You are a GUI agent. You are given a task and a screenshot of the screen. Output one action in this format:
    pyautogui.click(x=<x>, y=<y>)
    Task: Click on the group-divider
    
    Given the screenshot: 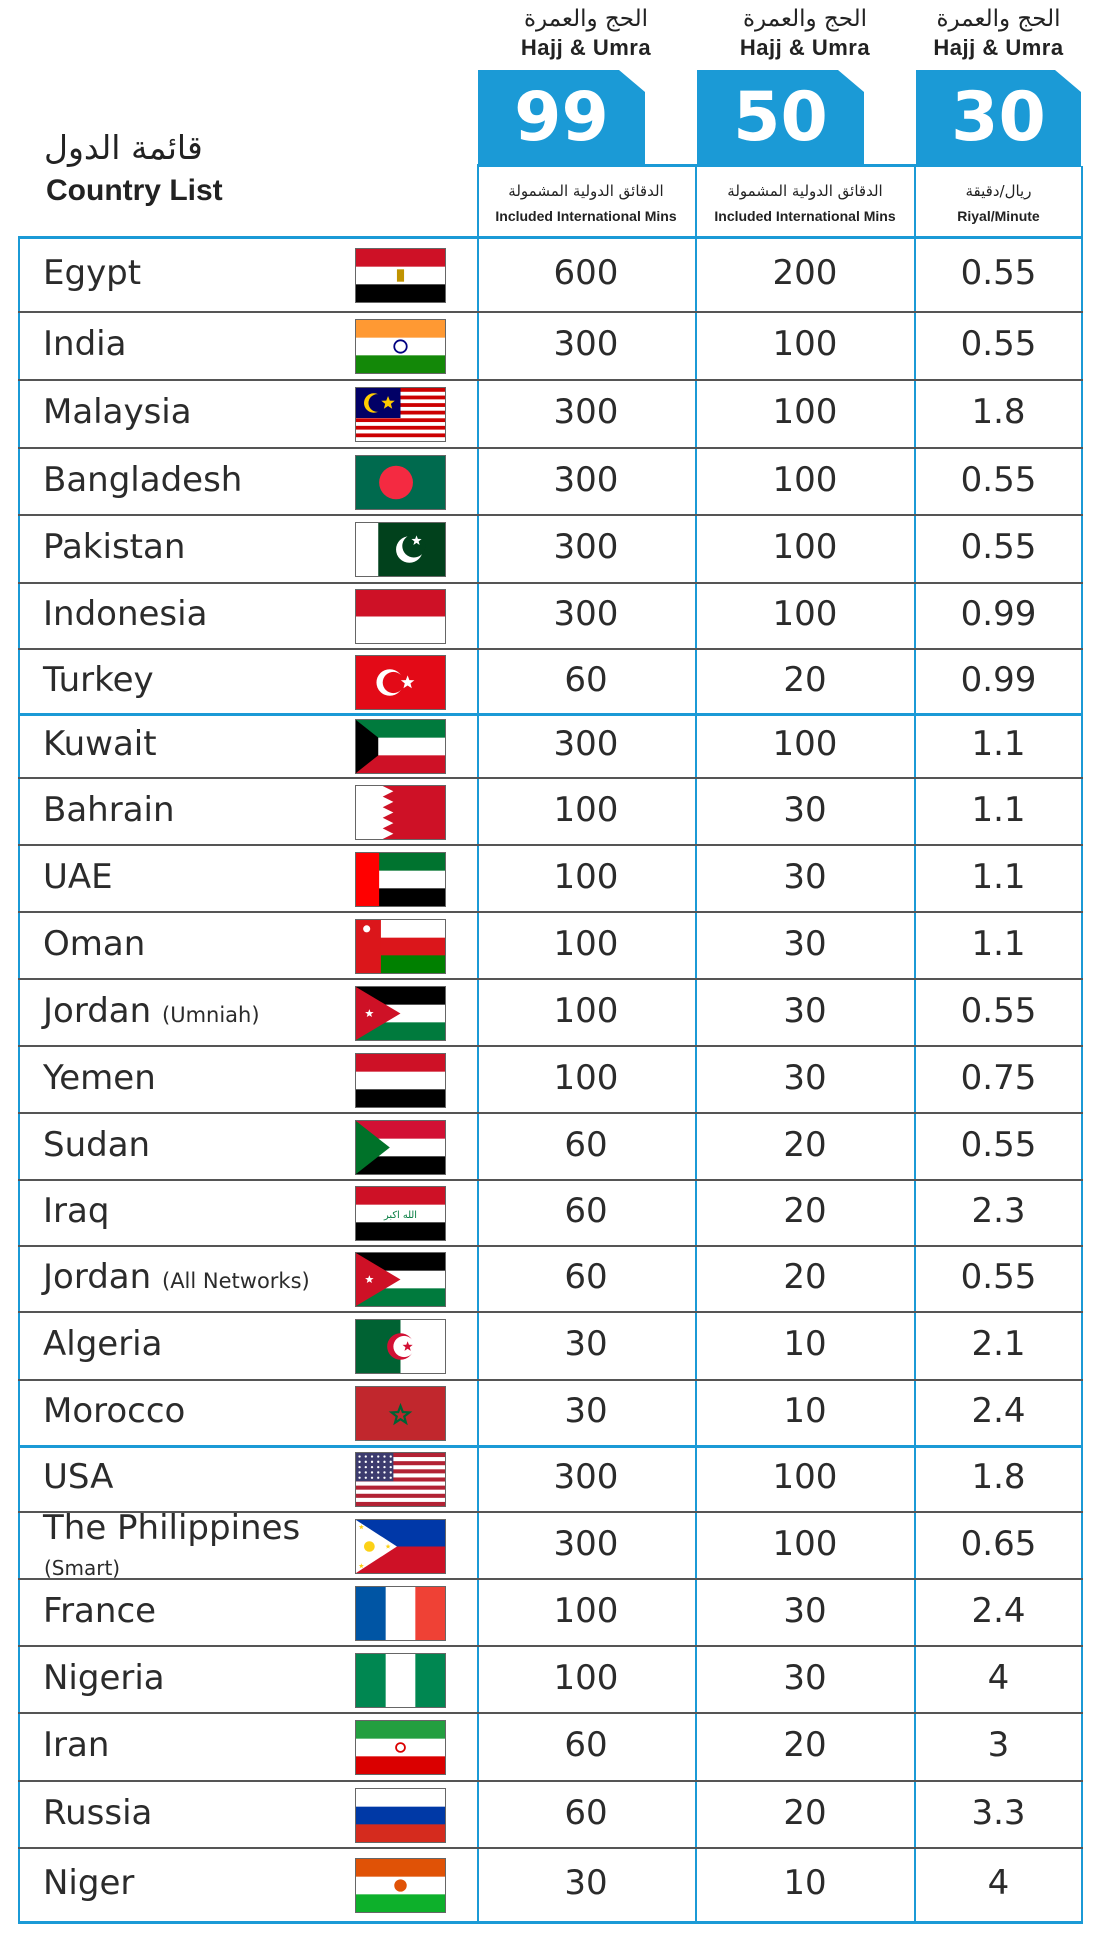 What is the action you would take?
    pyautogui.click(x=550, y=1446)
    